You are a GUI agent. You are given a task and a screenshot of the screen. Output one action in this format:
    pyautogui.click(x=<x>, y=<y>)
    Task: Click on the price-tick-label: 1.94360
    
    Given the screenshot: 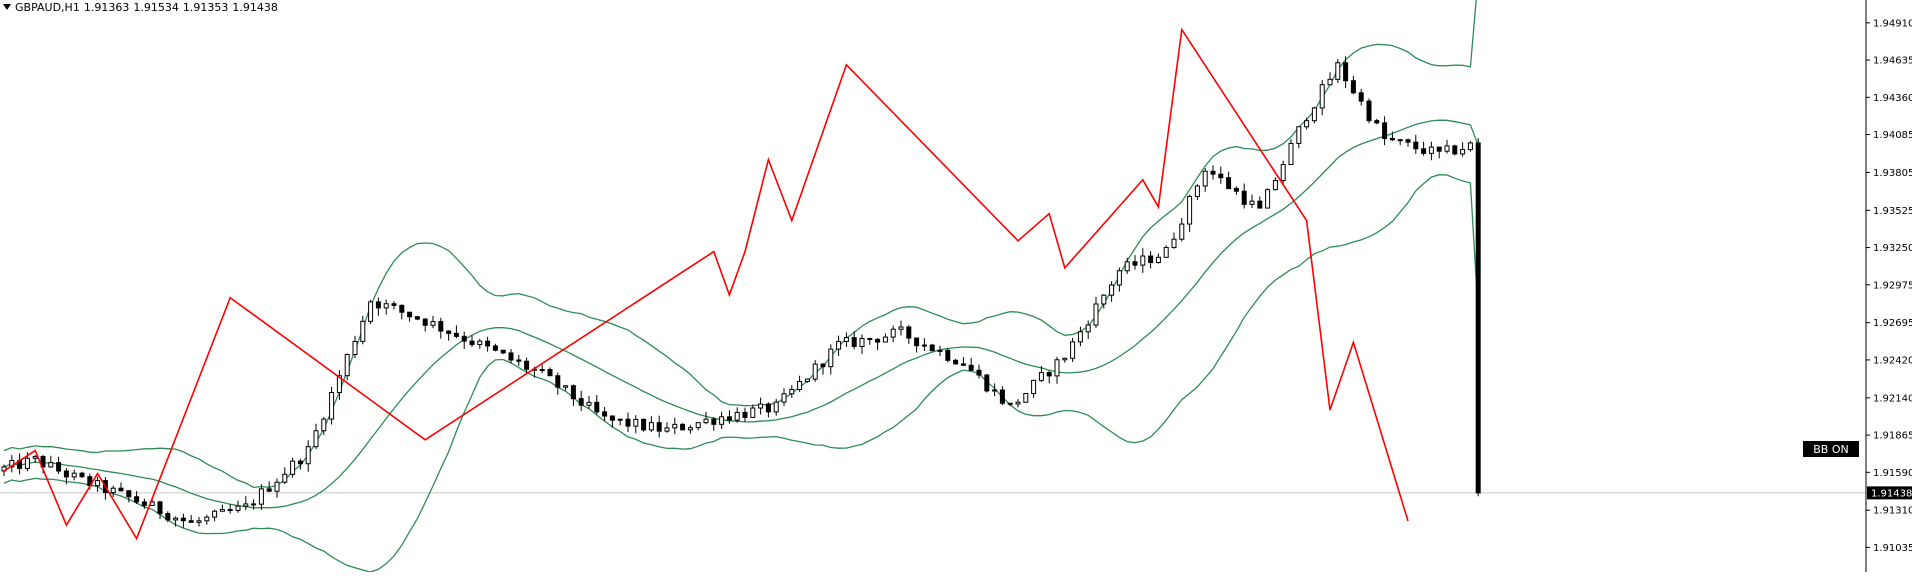 What is the action you would take?
    pyautogui.click(x=1892, y=98)
    